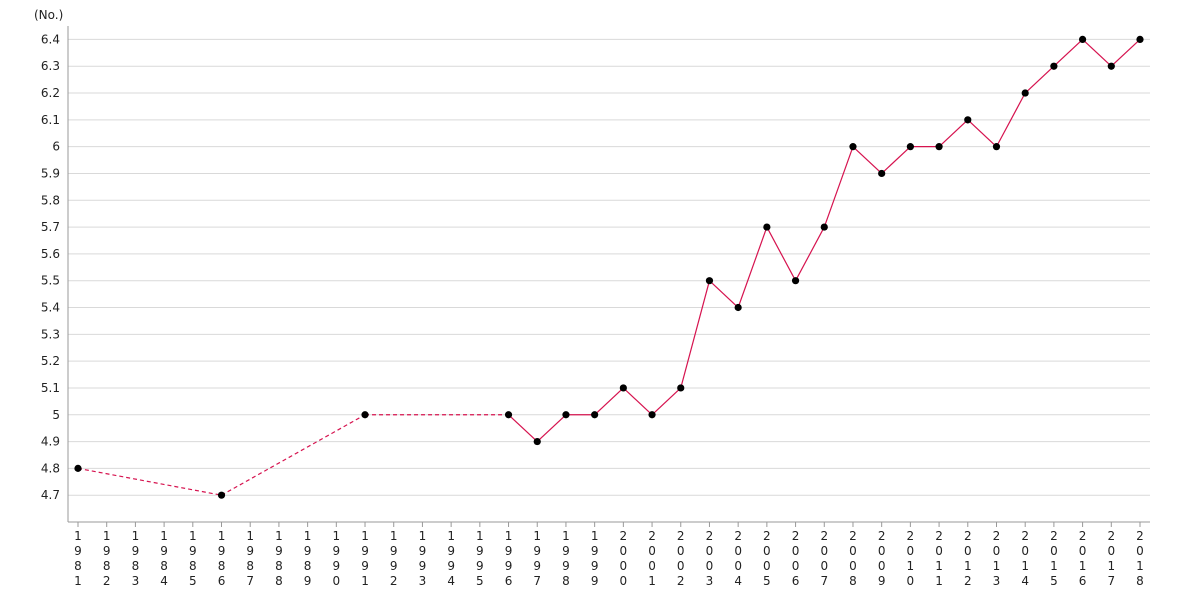  What do you see at coordinates (910, 147) in the screenshot?
I see `data-point-2010` at bounding box center [910, 147].